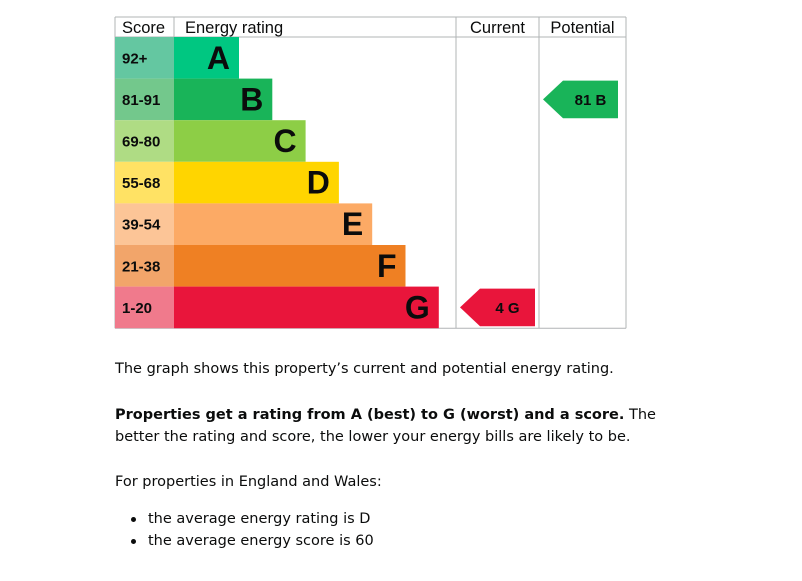 The width and height of the screenshot is (802, 581). What do you see at coordinates (141, 183) in the screenshot?
I see `score-range-label: 55-68` at bounding box center [141, 183].